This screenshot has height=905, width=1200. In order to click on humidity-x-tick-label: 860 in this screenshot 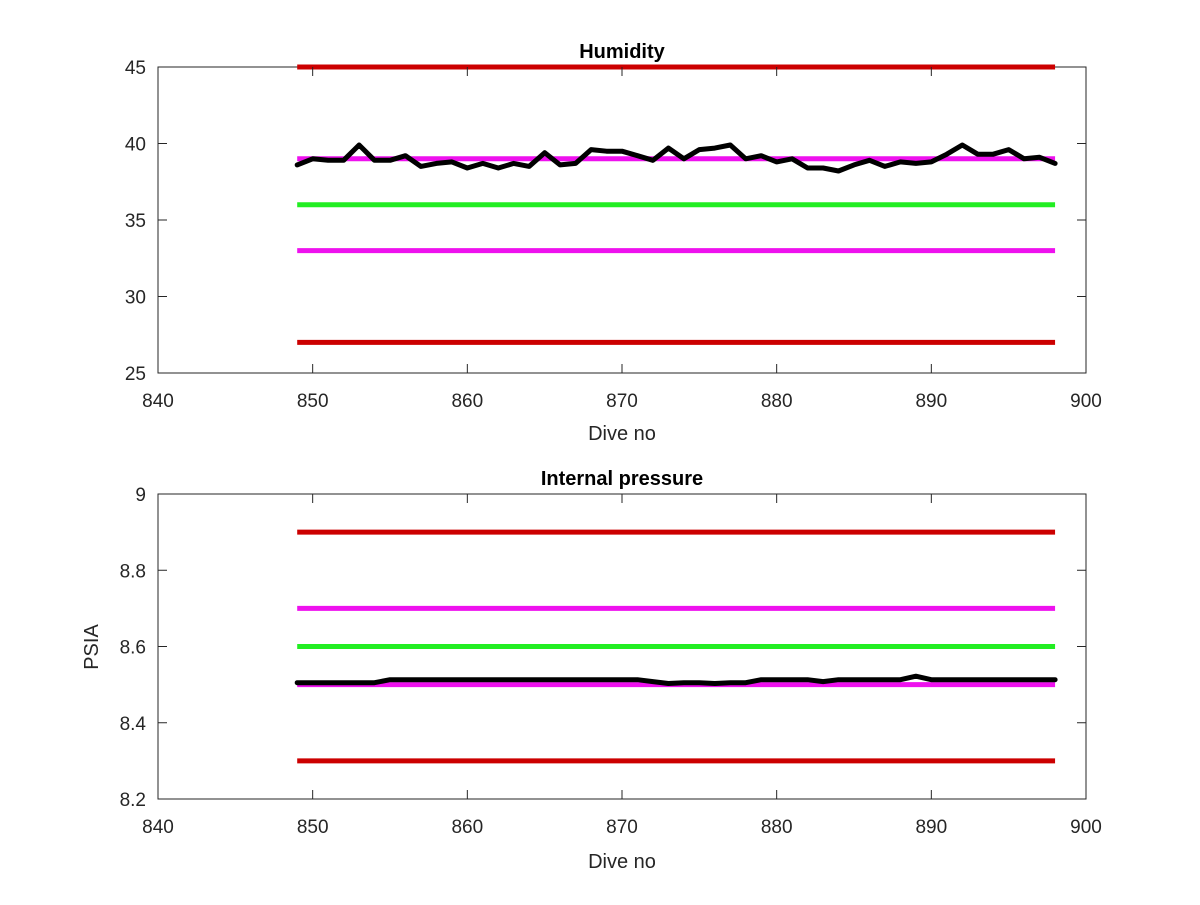, I will do `click(467, 401)`.